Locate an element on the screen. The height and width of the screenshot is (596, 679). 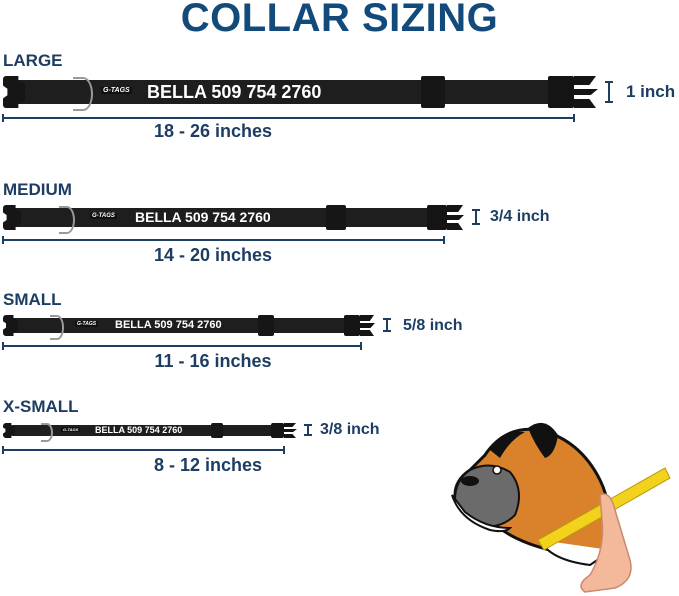
collar-small: G-TAGS BELLA 509 754 2760 is located at coordinates (189, 327).